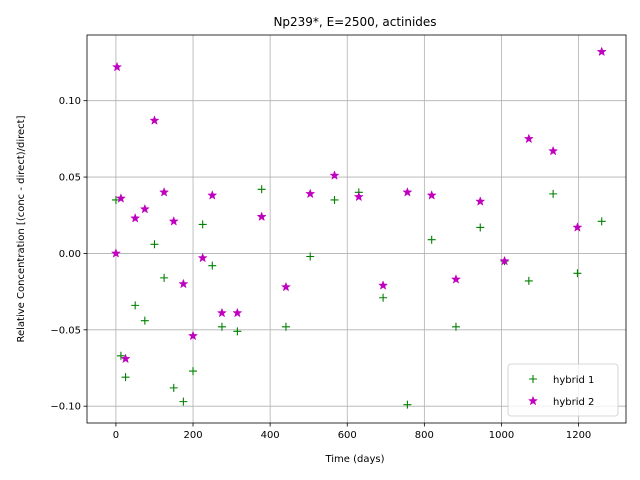 The width and height of the screenshot is (640, 480). Describe the element at coordinates (347, 435) in the screenshot. I see `x-tick-label: 600` at that location.